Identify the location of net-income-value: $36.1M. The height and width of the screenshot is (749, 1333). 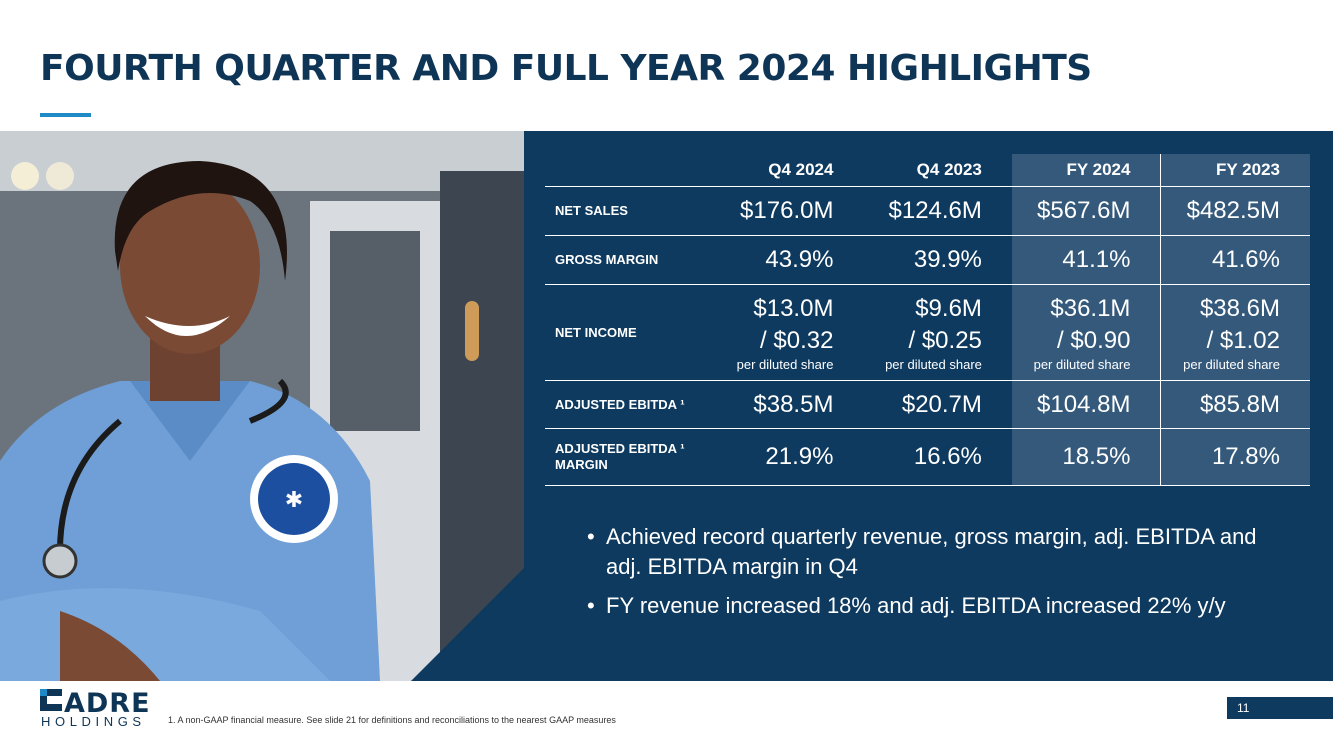
(1090, 308).